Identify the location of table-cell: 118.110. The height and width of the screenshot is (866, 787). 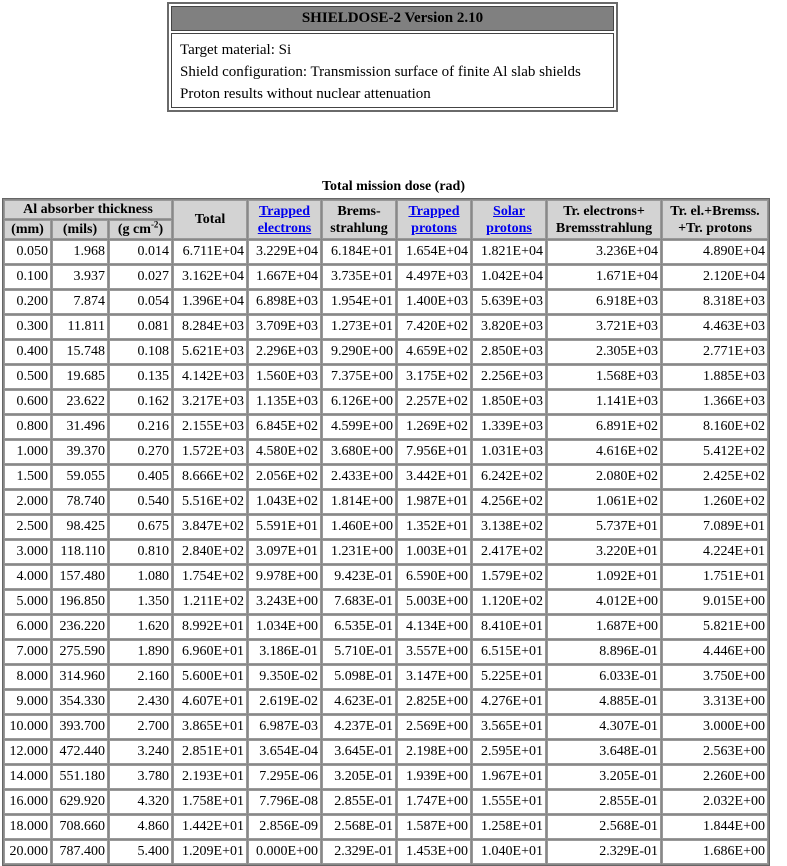
(80, 552).